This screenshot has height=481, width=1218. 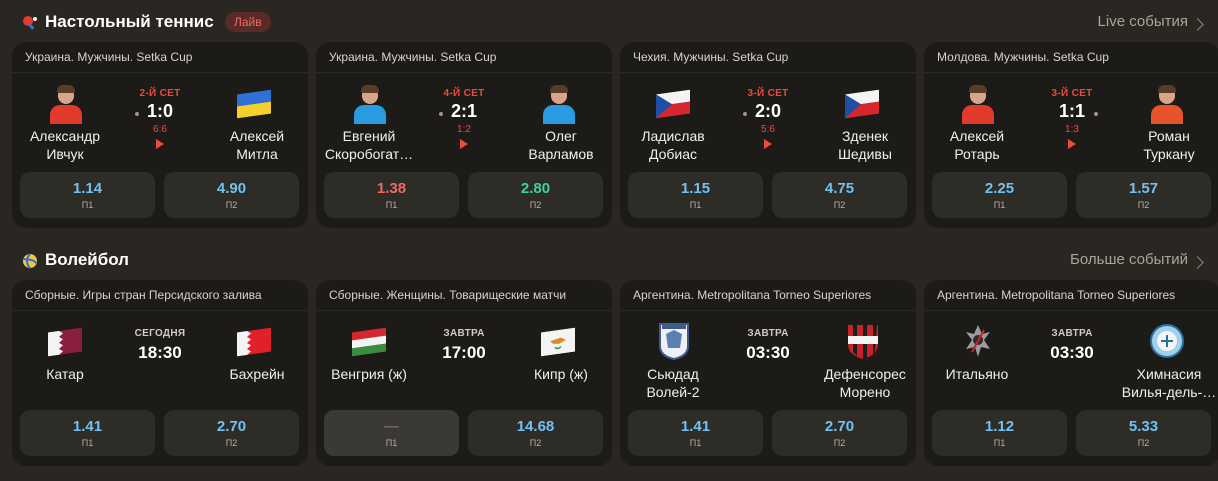 What do you see at coordinates (673, 154) in the screenshot?
I see `participant-name-line2: Добиас` at bounding box center [673, 154].